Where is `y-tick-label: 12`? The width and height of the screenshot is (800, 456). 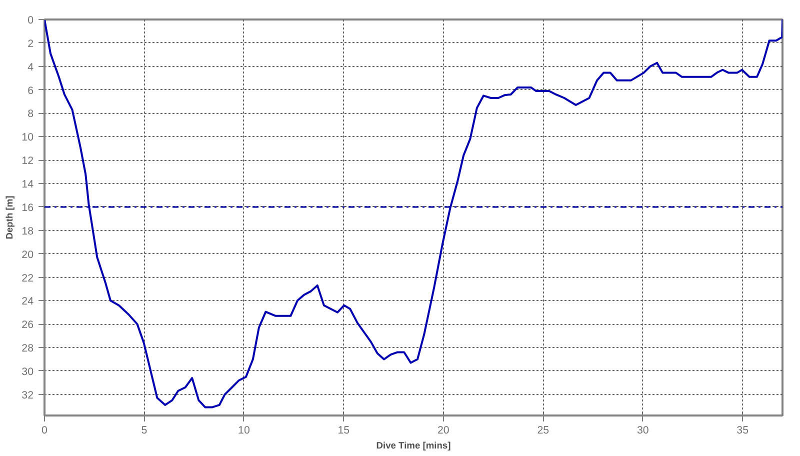
y-tick-label: 12 is located at coordinates (28, 161).